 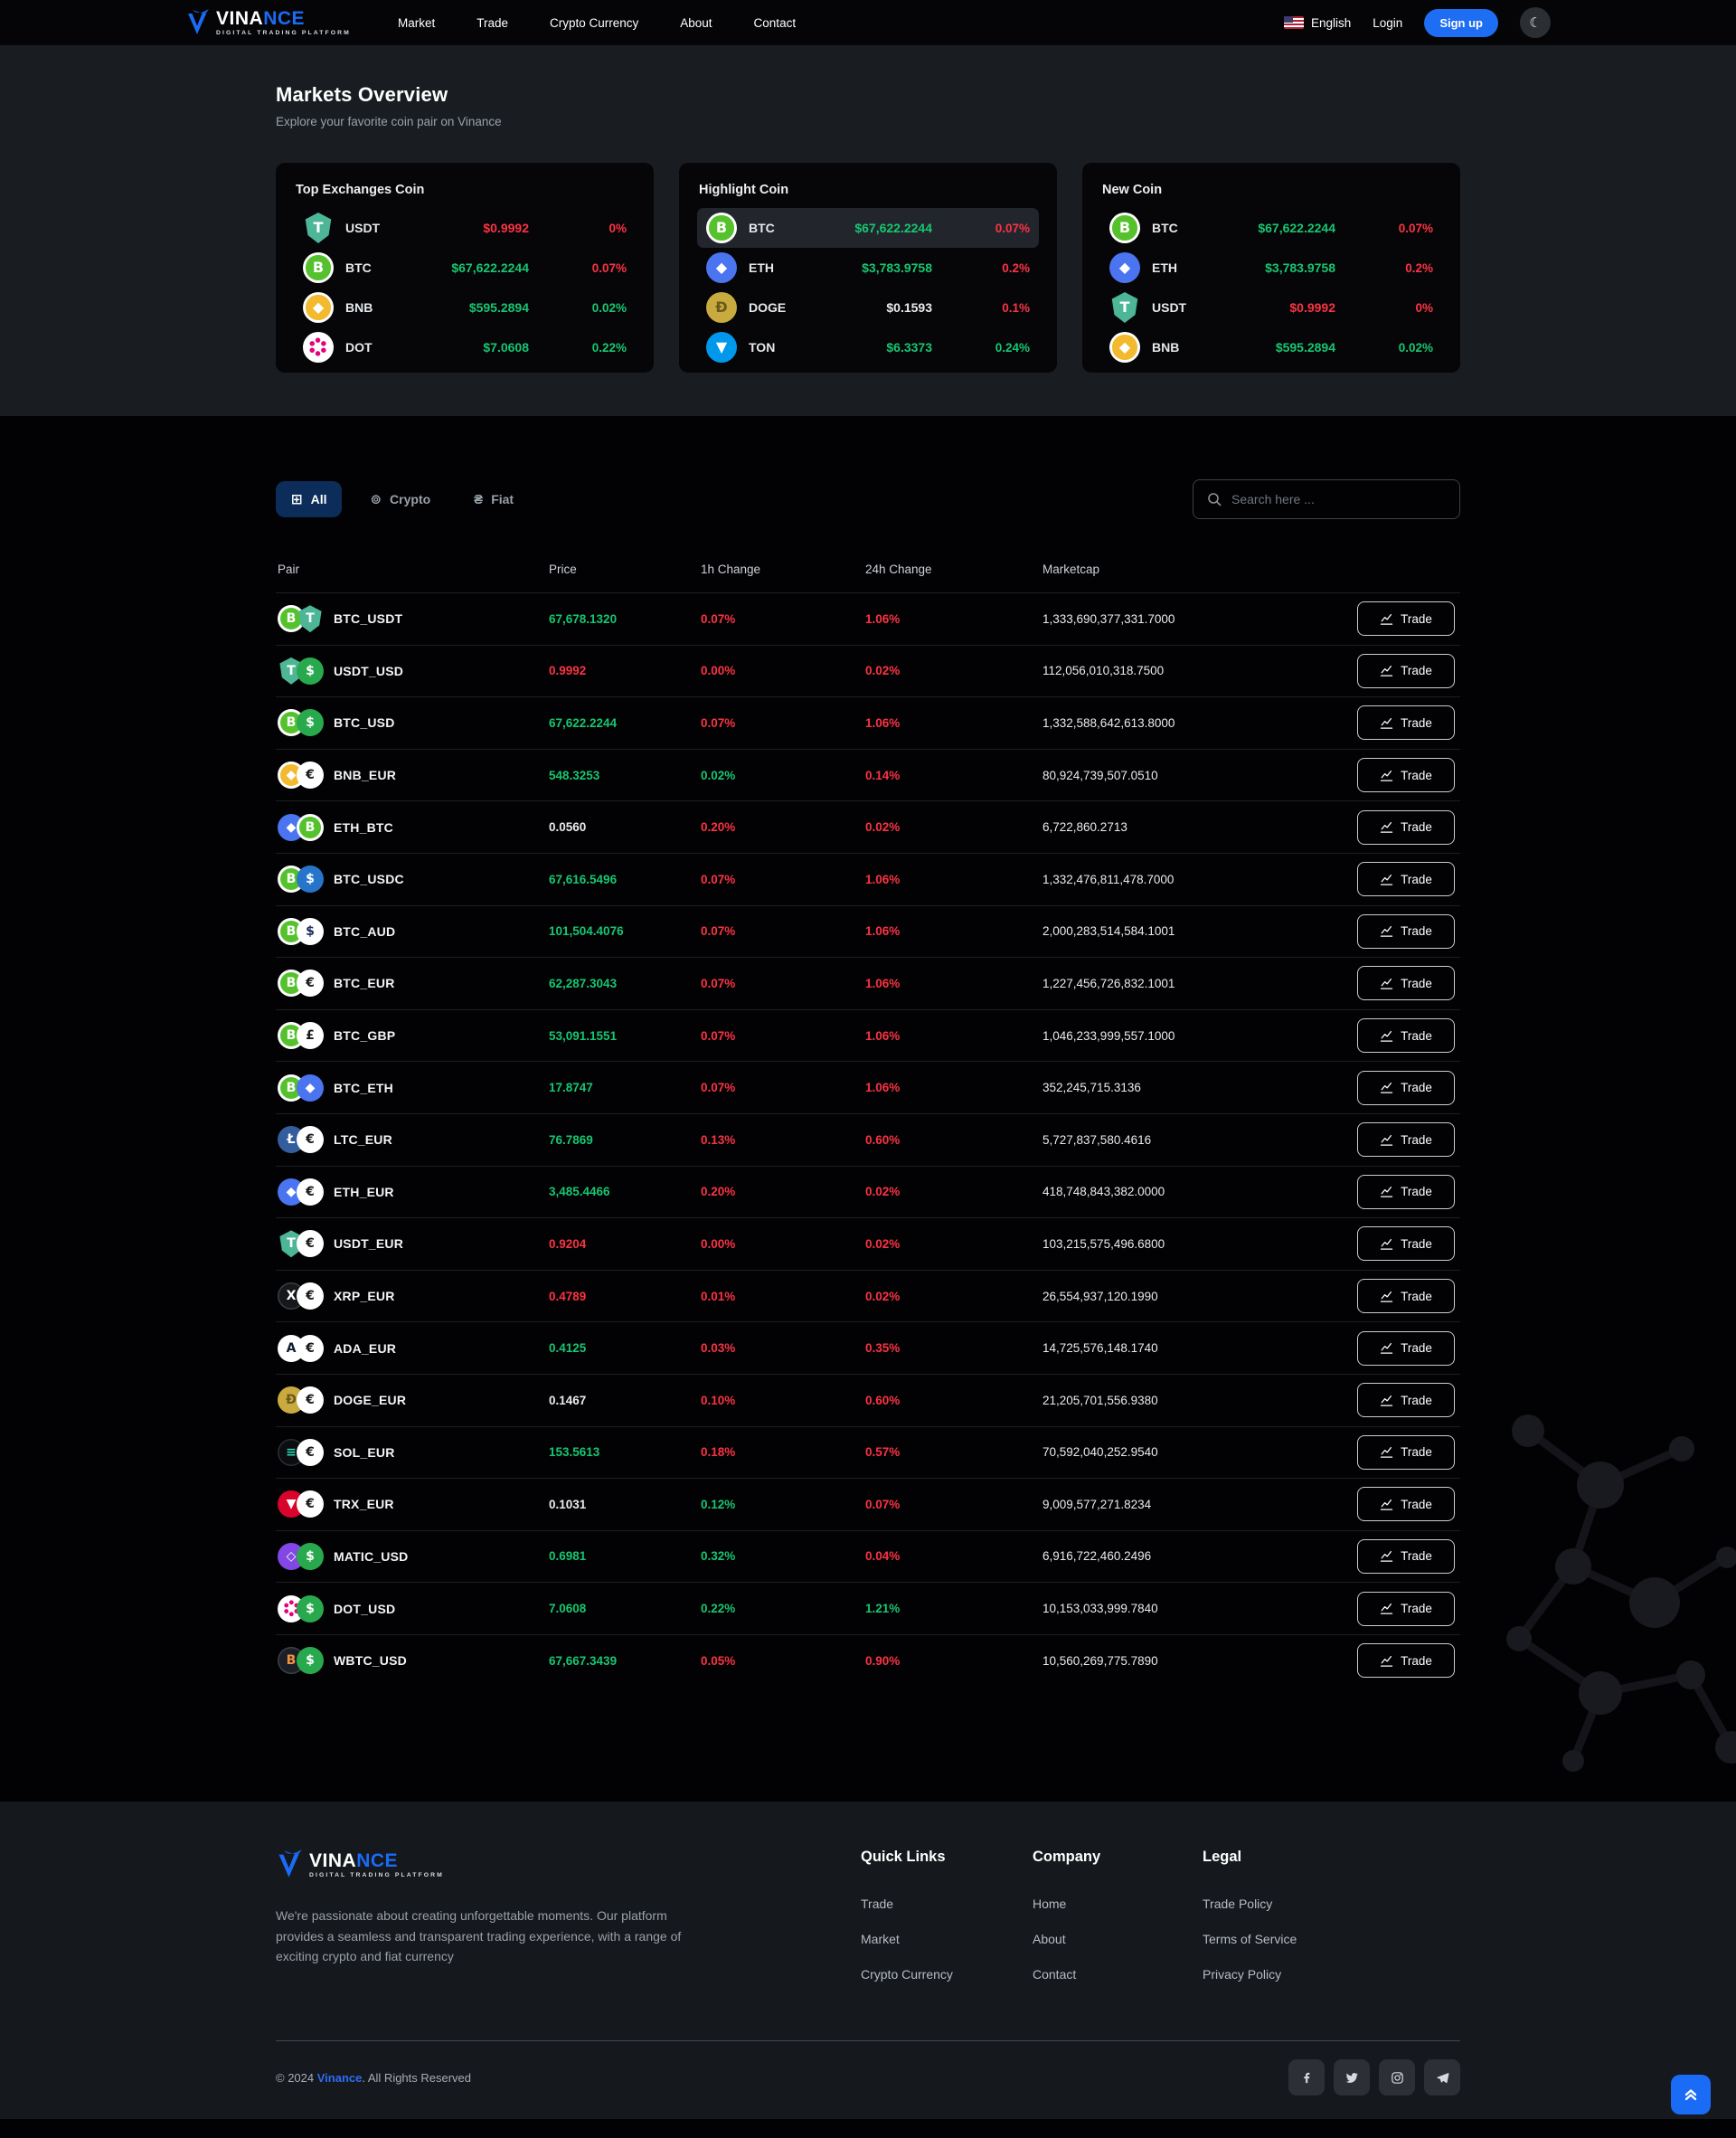 I want to click on footer-column-quick-links: Quick Links Trade Market Crypto Currency, so click(x=947, y=1926).